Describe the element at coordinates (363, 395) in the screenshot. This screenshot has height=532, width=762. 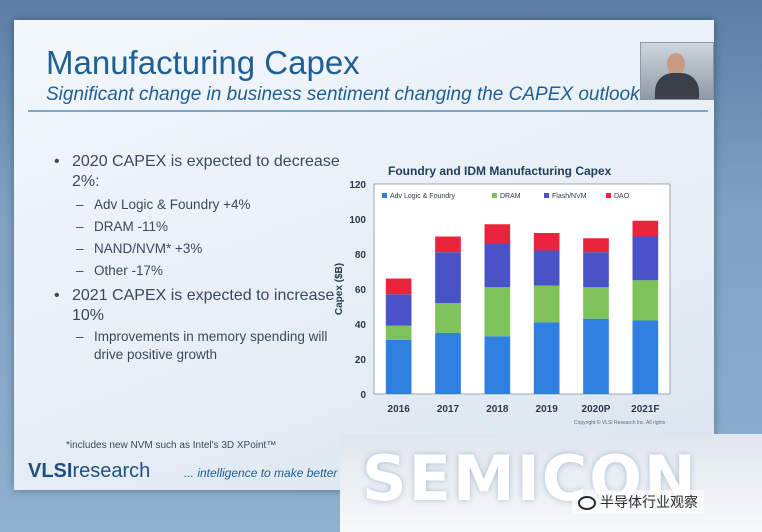
I see `y-tick-label: 0` at that location.